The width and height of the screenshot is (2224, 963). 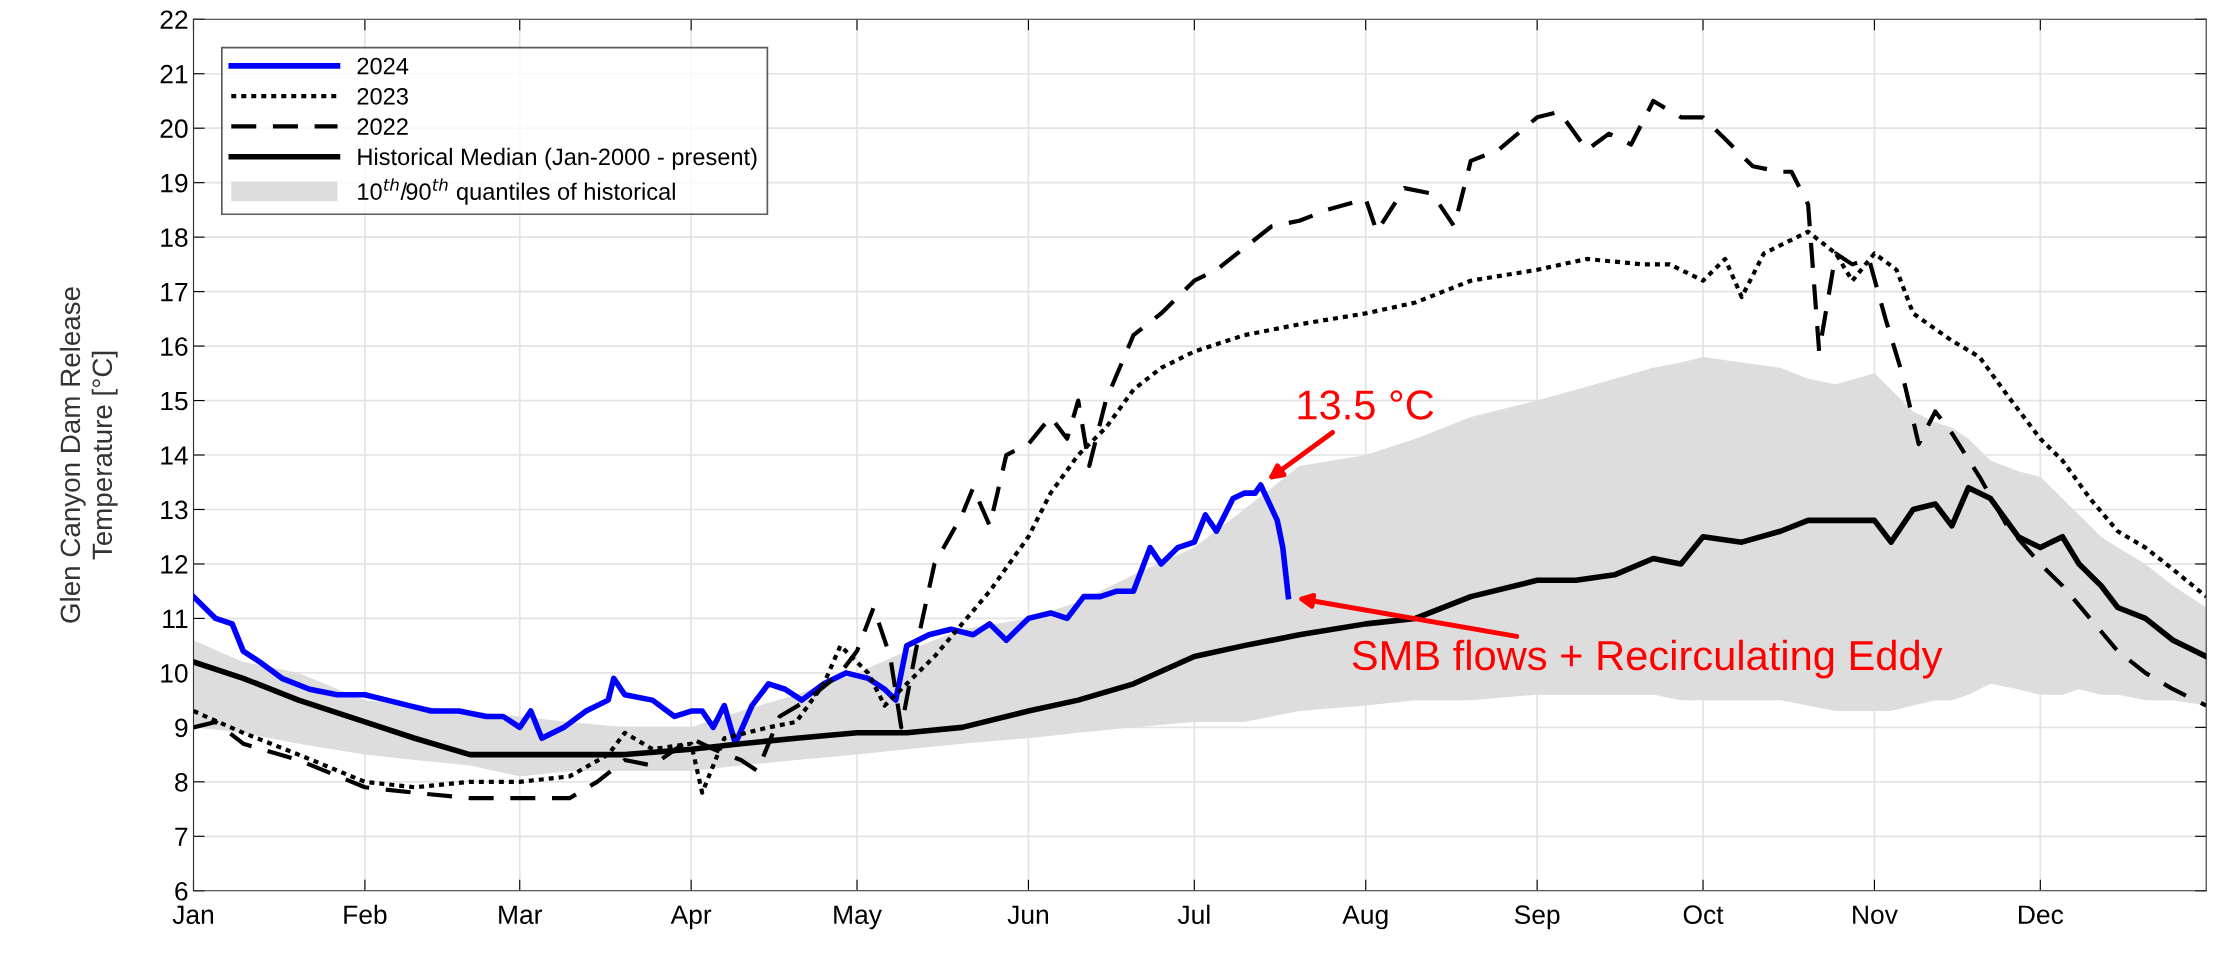 What do you see at coordinates (521, 915) in the screenshot?
I see `x-tick-label: Mar` at bounding box center [521, 915].